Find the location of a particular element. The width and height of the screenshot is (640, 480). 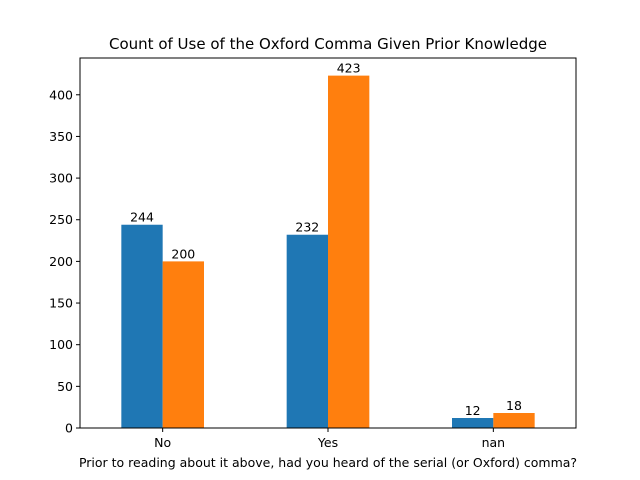

data-label-no-series-2: 200 is located at coordinates (183, 253).